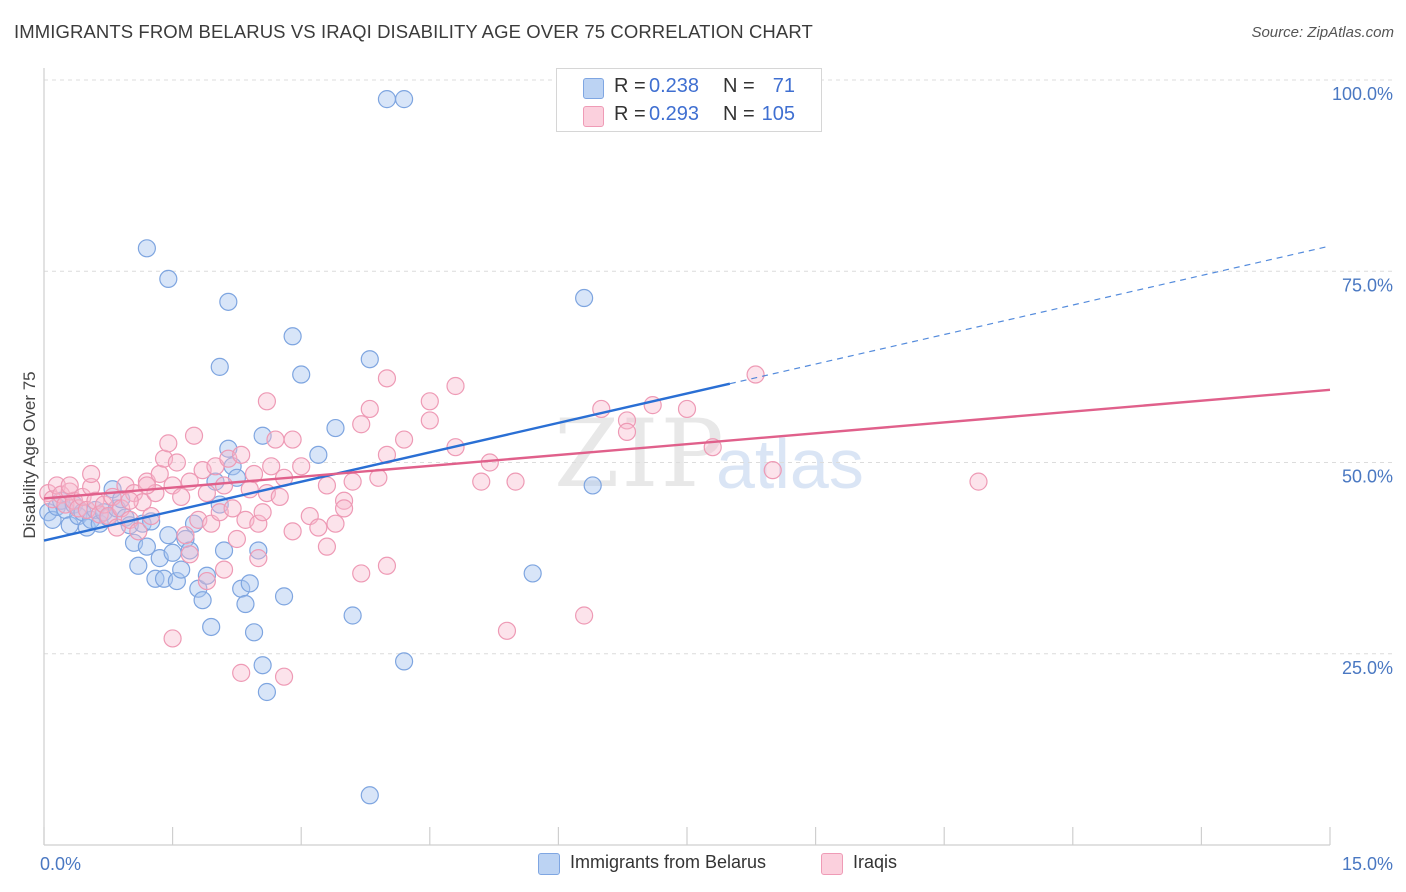 The image size is (1406, 892). Describe the element at coordinates (60, 864) in the screenshot. I see `x-tick-label: 0.0%` at that location.